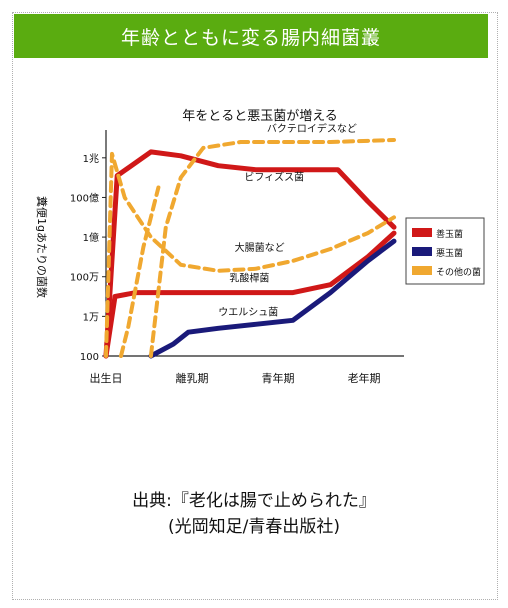 This screenshot has width=508, height=608. I want to click on x-tick-label: 老年期, so click(364, 378).